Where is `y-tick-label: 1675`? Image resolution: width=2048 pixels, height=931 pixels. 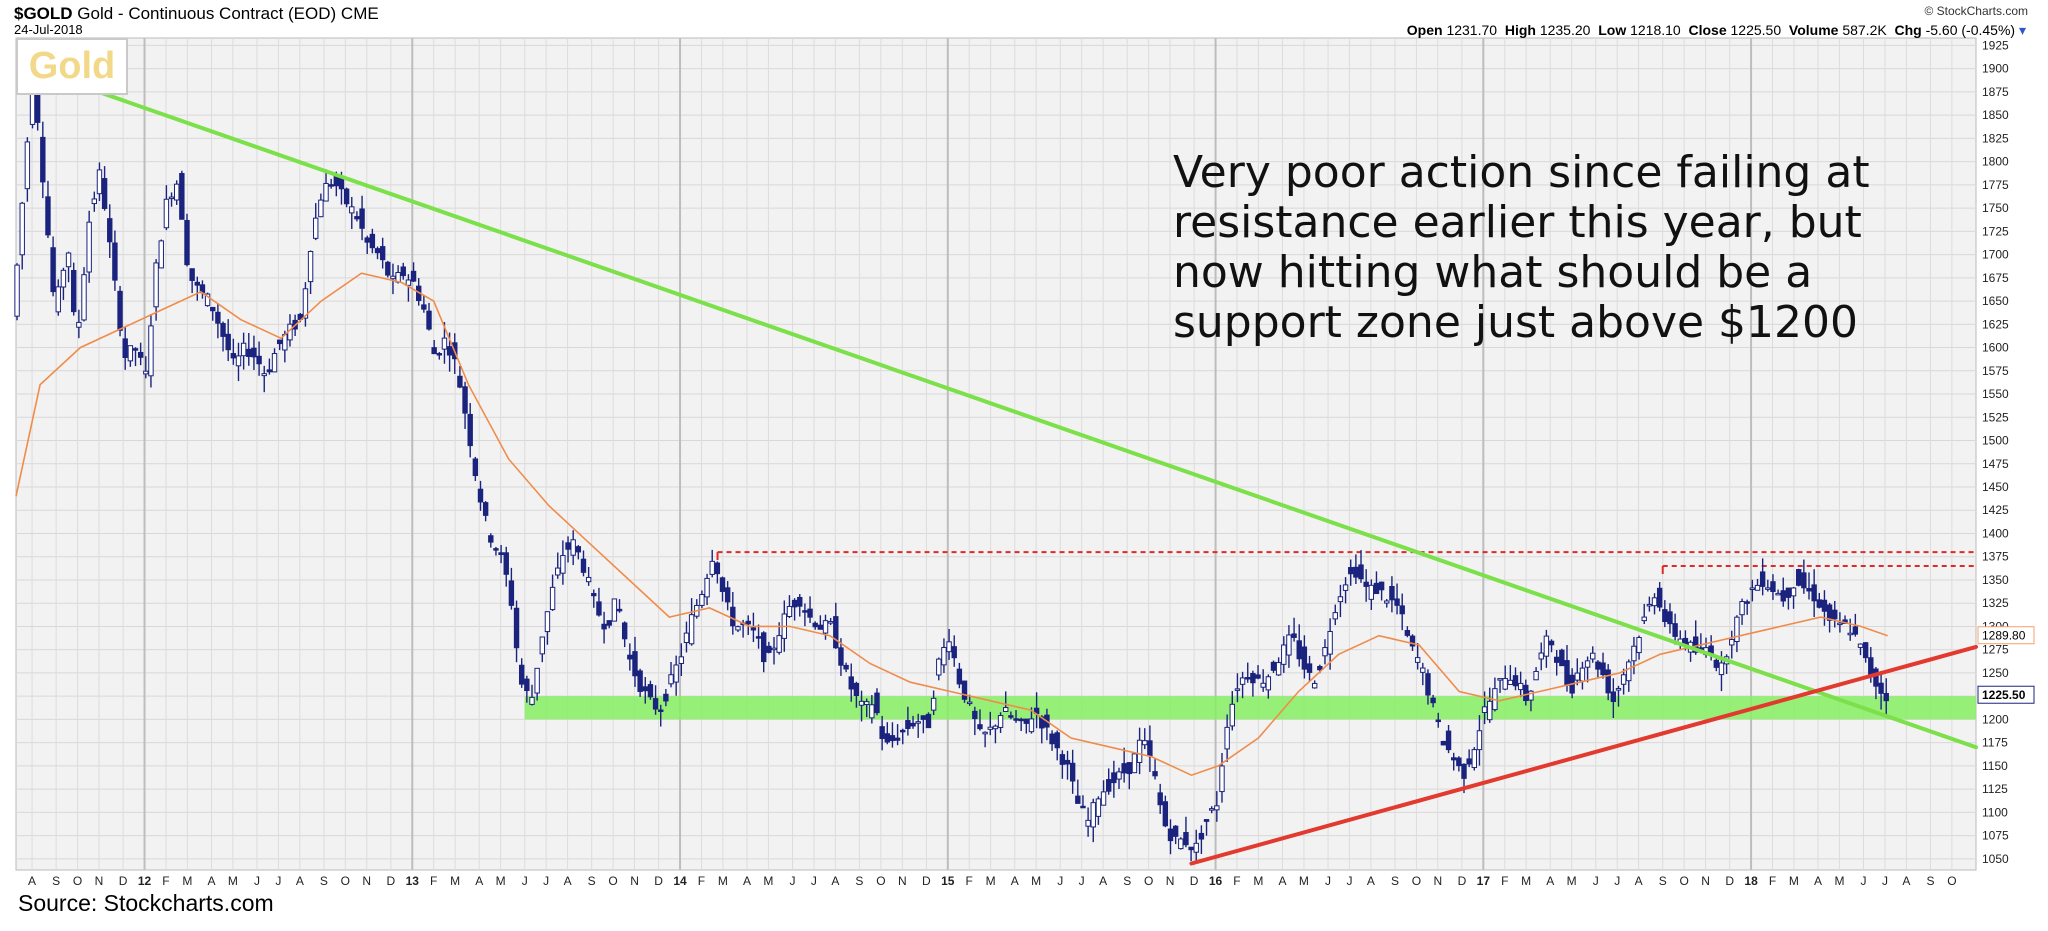 y-tick-label: 1675 is located at coordinates (1995, 278).